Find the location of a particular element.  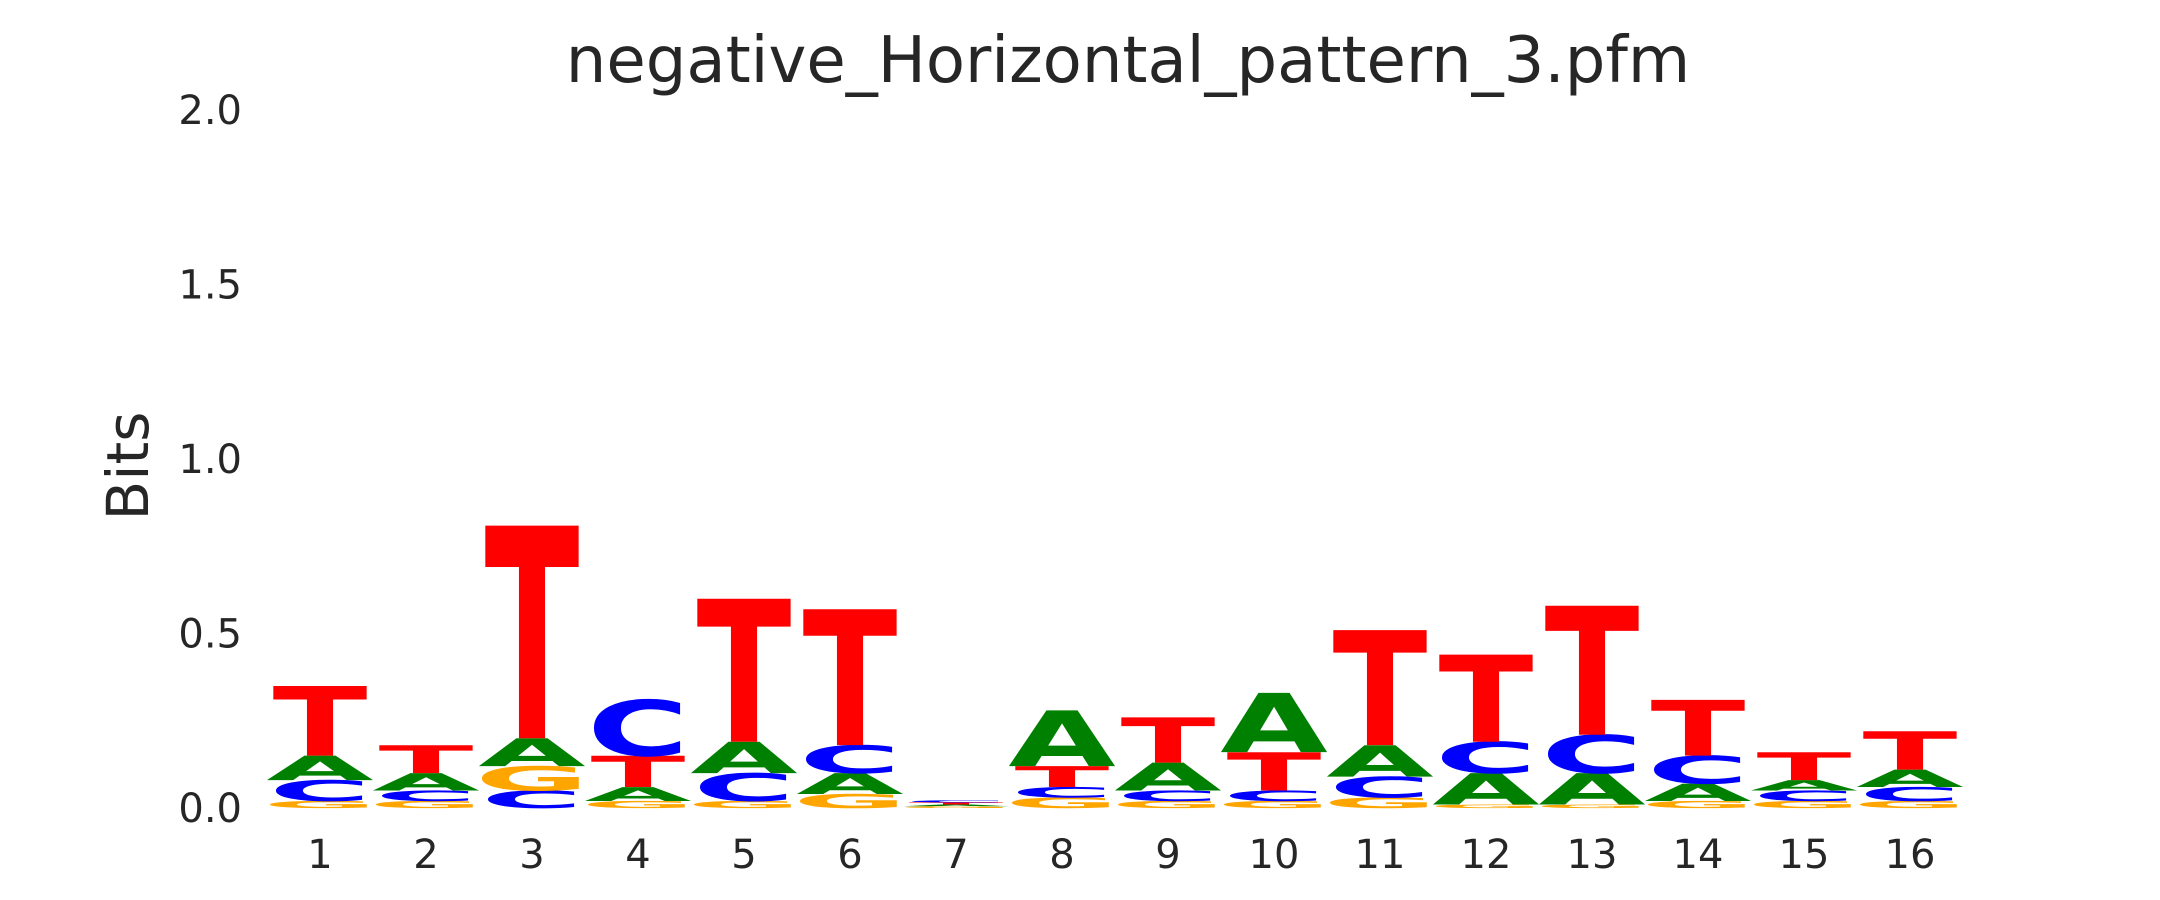

y-axis-label: Bits is located at coordinates (128, 466).